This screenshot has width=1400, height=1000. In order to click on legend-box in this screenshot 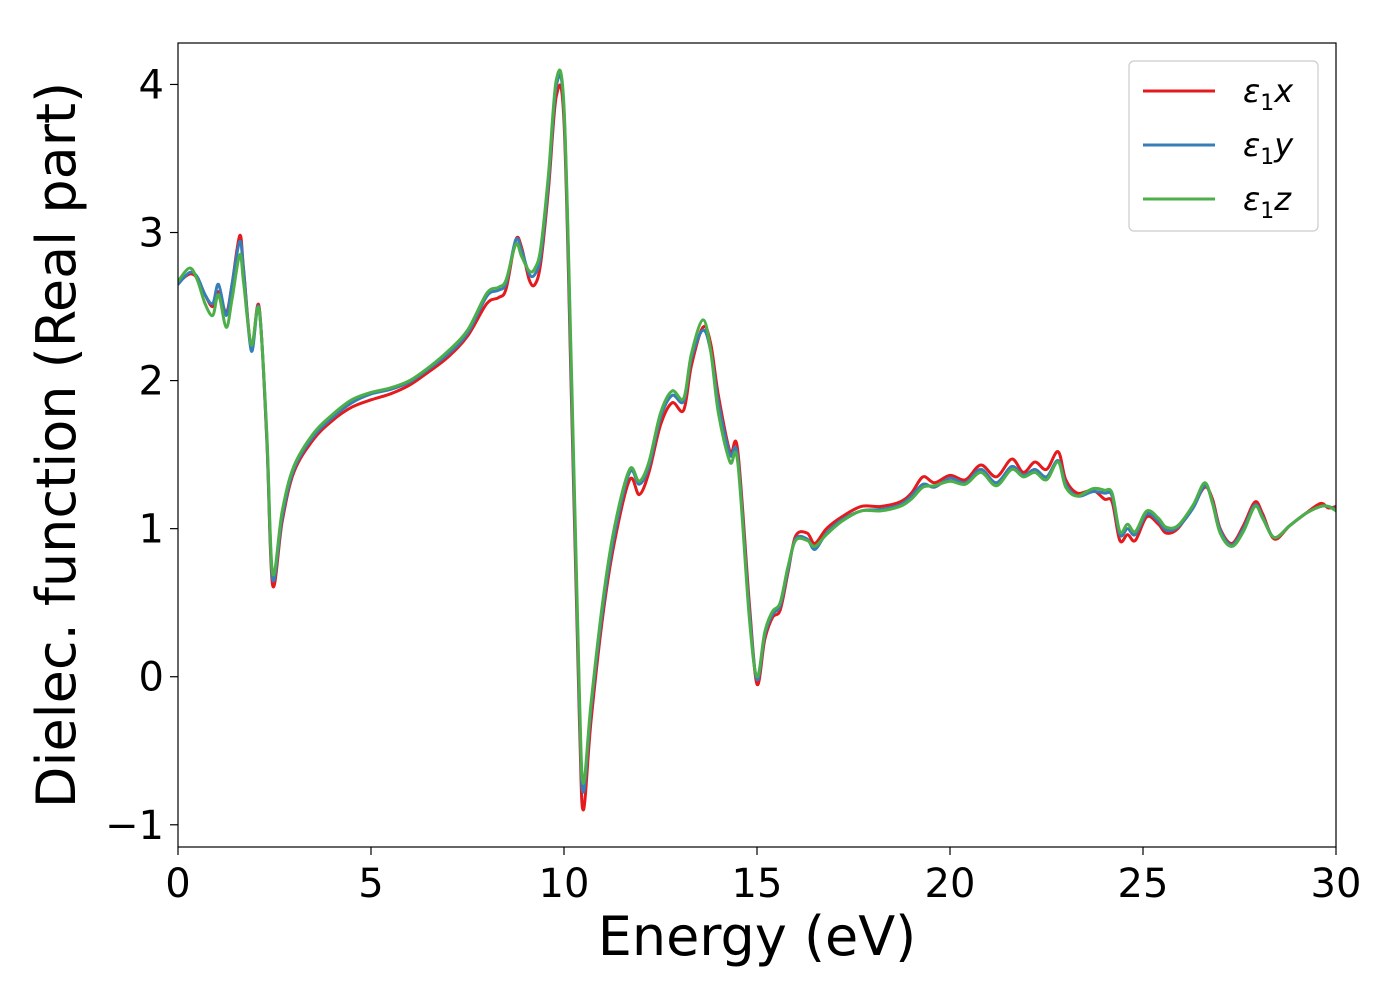, I will do `click(1223, 146)`.